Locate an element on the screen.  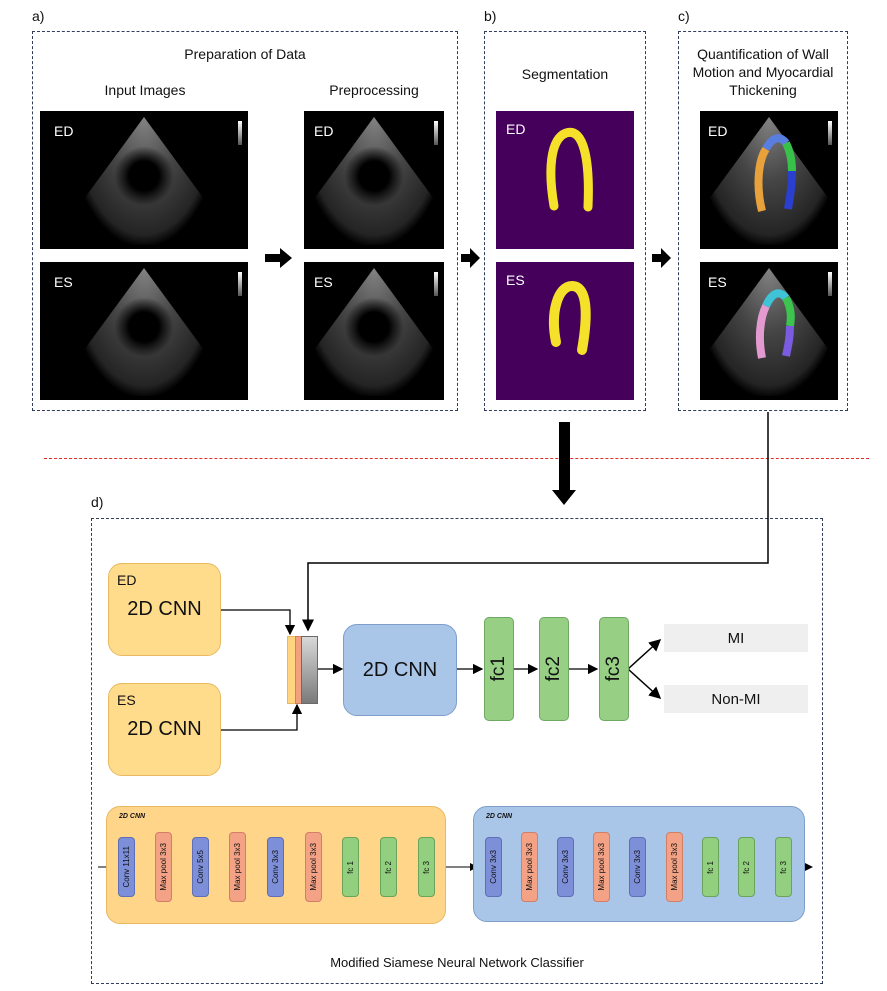
output-non-mi: Non-MI is located at coordinates (736, 699).